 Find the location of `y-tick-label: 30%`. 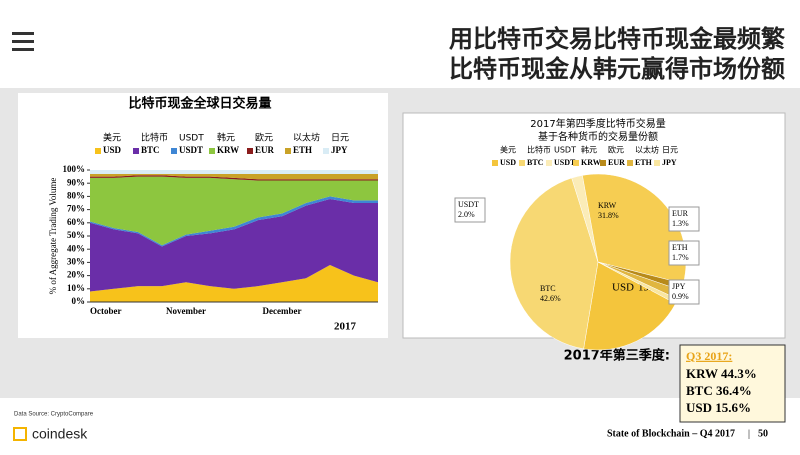

y-tick-label: 30% is located at coordinates (76, 261).